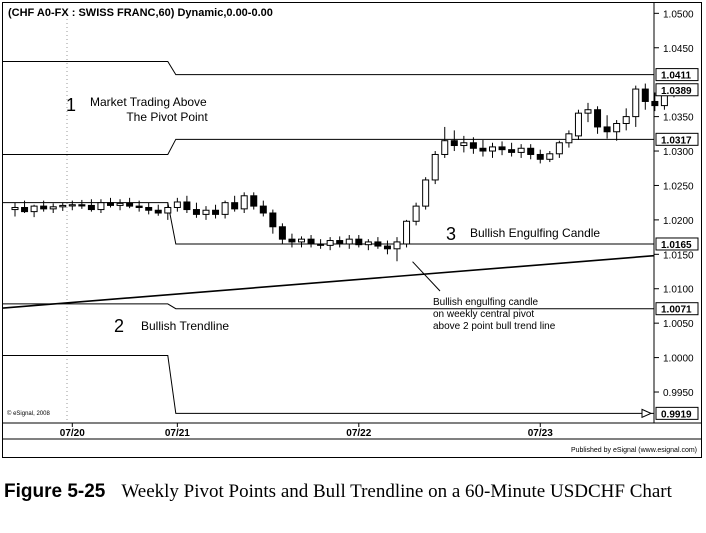  I want to click on annotation-number: 2, so click(119, 326).